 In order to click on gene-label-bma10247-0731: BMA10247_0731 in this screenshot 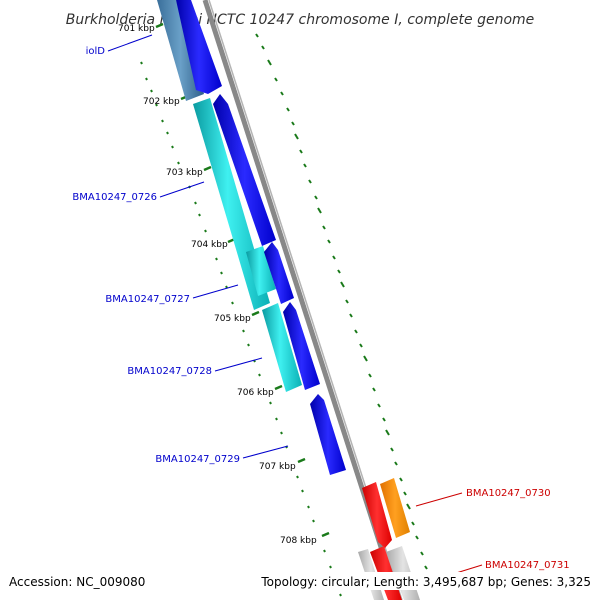, I will do `click(527, 565)`.